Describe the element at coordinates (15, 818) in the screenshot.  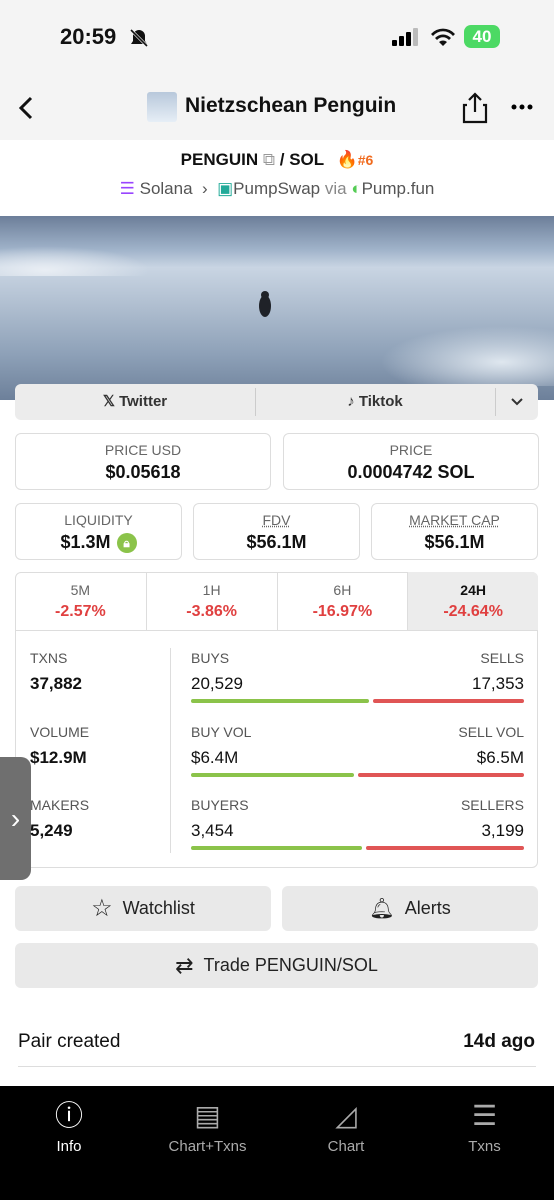
I see `side-handle: ›` at that location.